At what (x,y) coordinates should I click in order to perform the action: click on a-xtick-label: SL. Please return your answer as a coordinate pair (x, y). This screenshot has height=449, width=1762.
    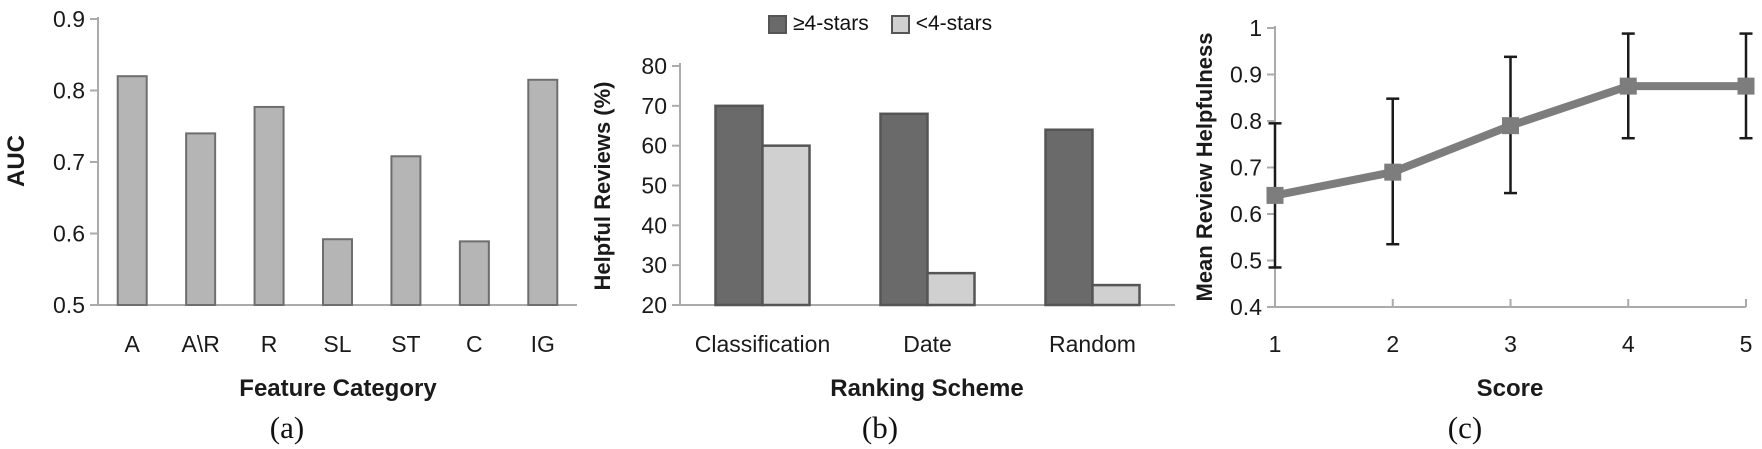
    Looking at the image, I should click on (337, 344).